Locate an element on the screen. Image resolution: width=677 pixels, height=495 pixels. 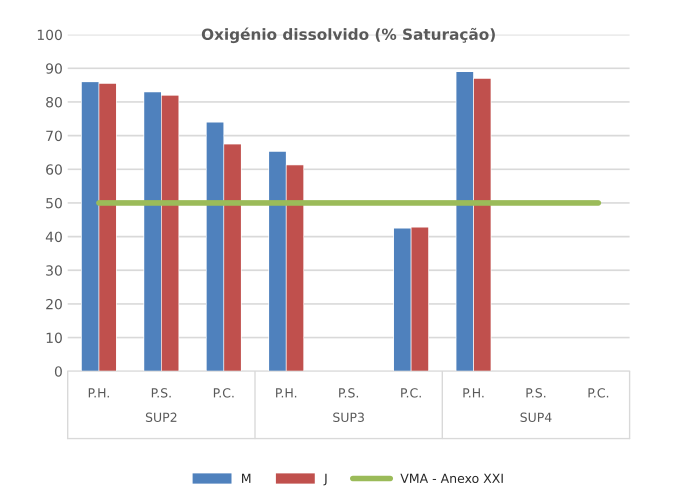
y-tick-label: 60 is located at coordinates (54, 169).